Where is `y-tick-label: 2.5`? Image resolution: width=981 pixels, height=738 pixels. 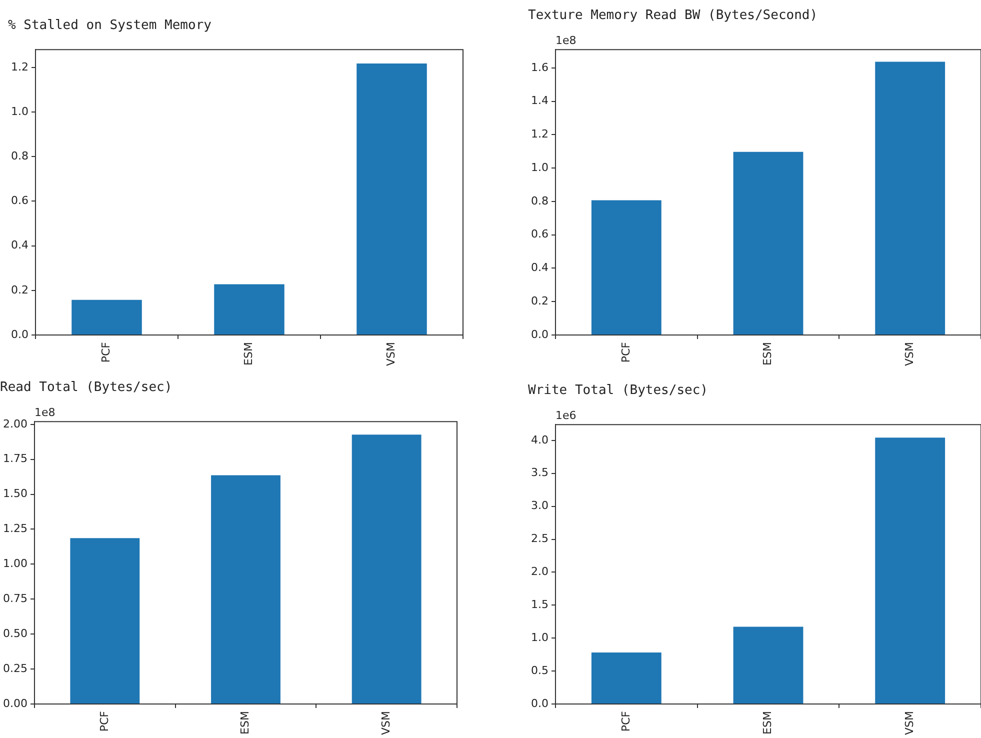 y-tick-label: 2.5 is located at coordinates (539, 539).